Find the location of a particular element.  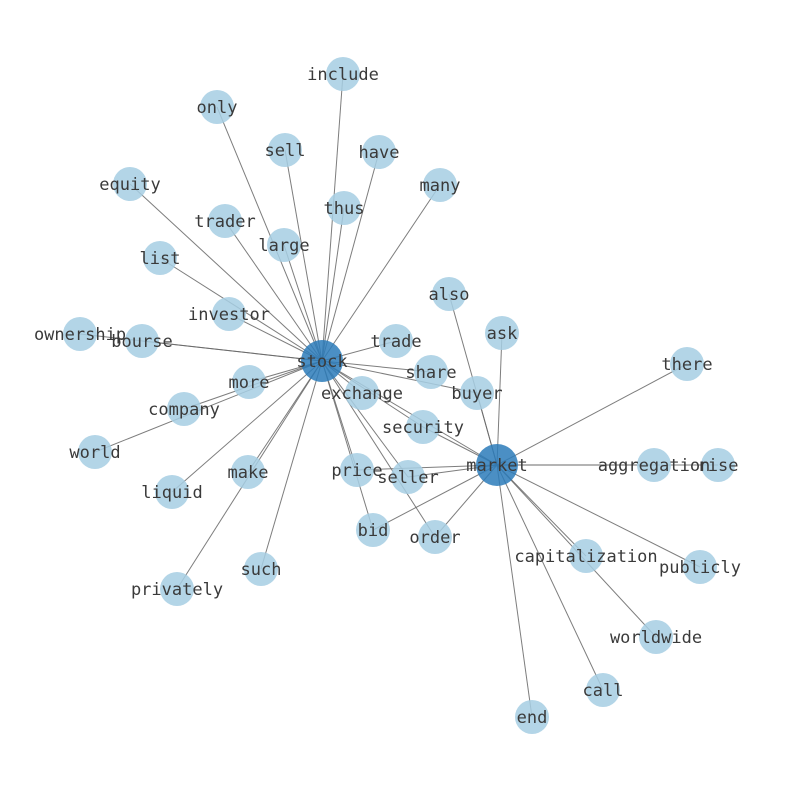

graph-node-sell is located at coordinates (285, 150).